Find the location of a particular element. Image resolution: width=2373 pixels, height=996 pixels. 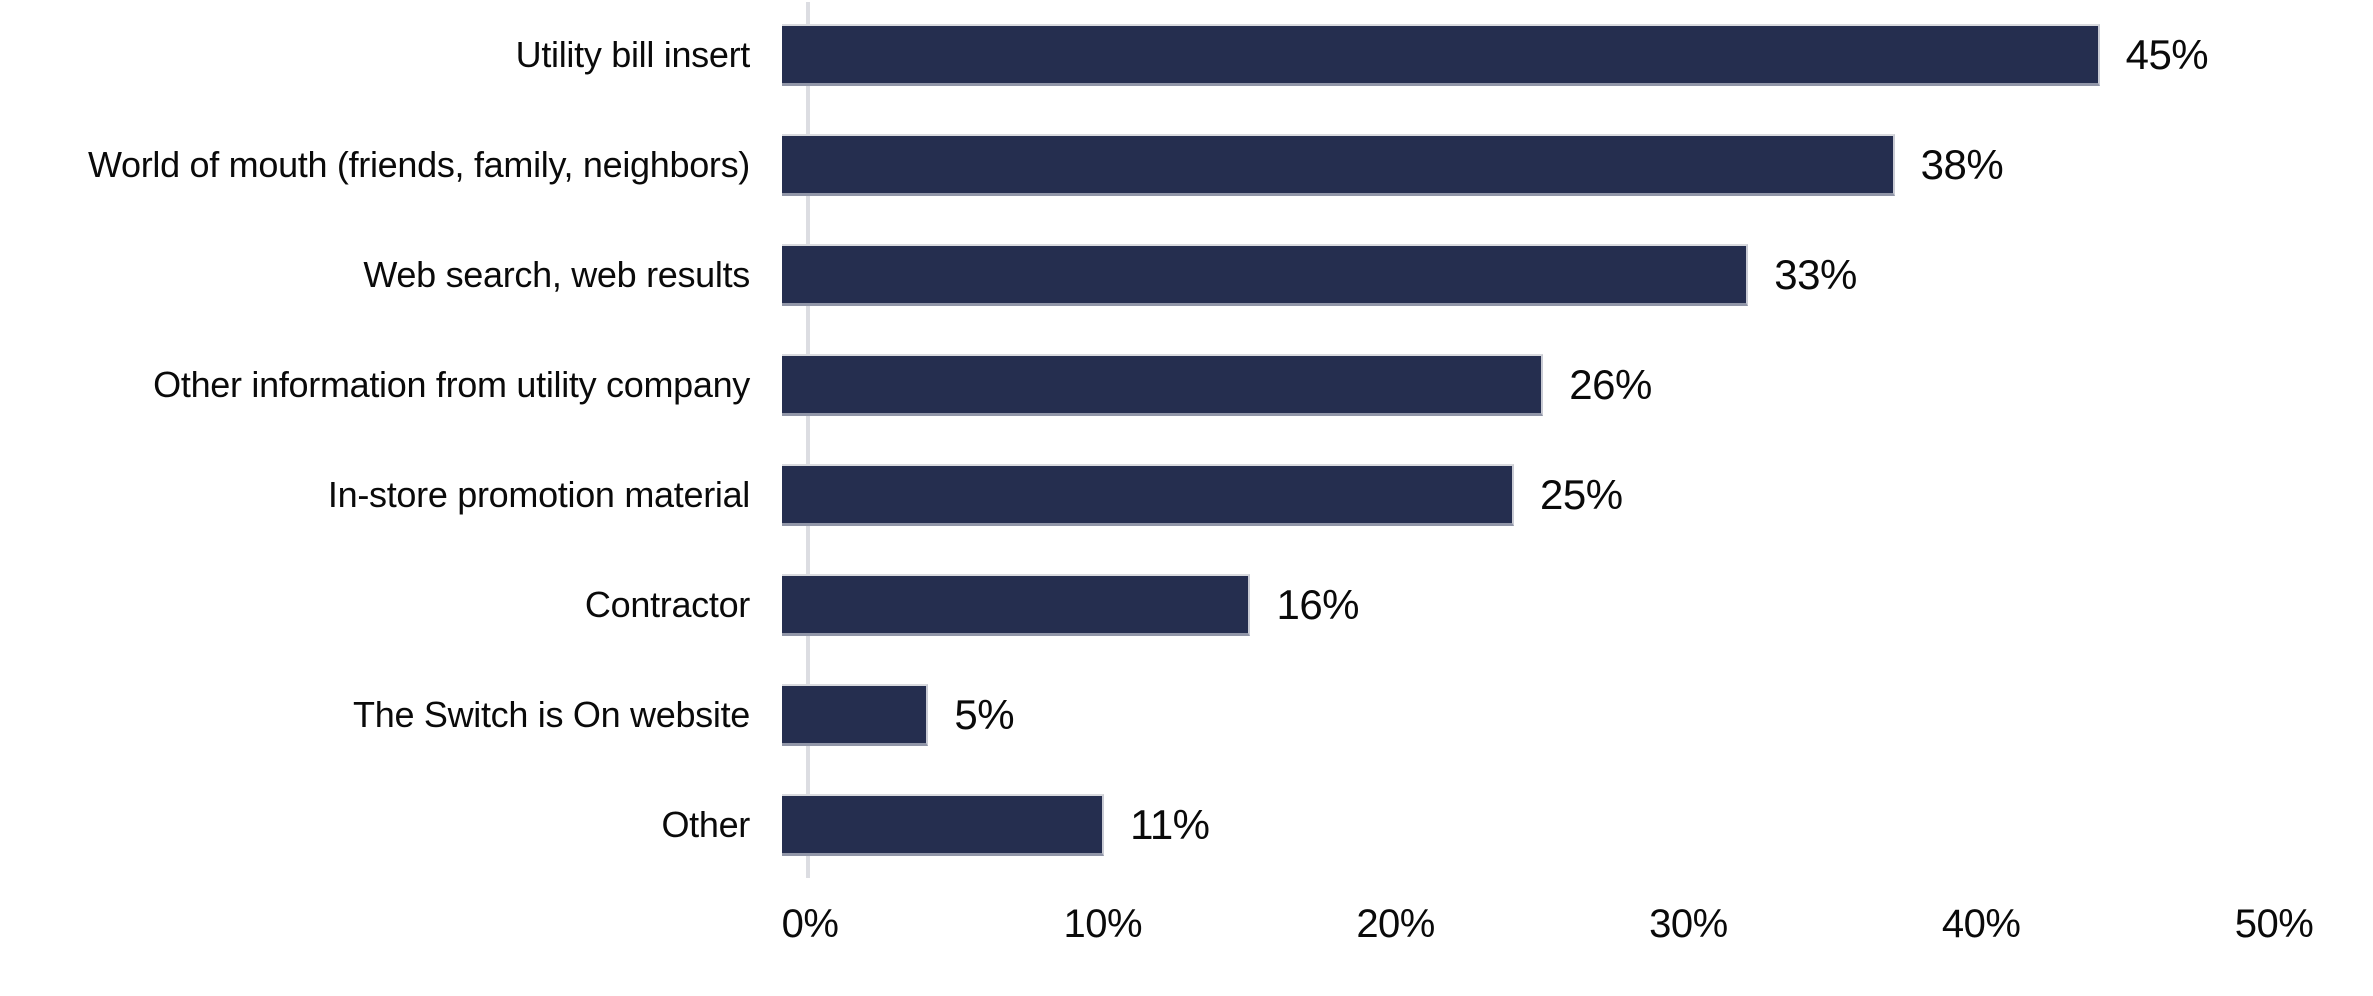

x-axis-tick-label: 40% is located at coordinates (1981, 924).